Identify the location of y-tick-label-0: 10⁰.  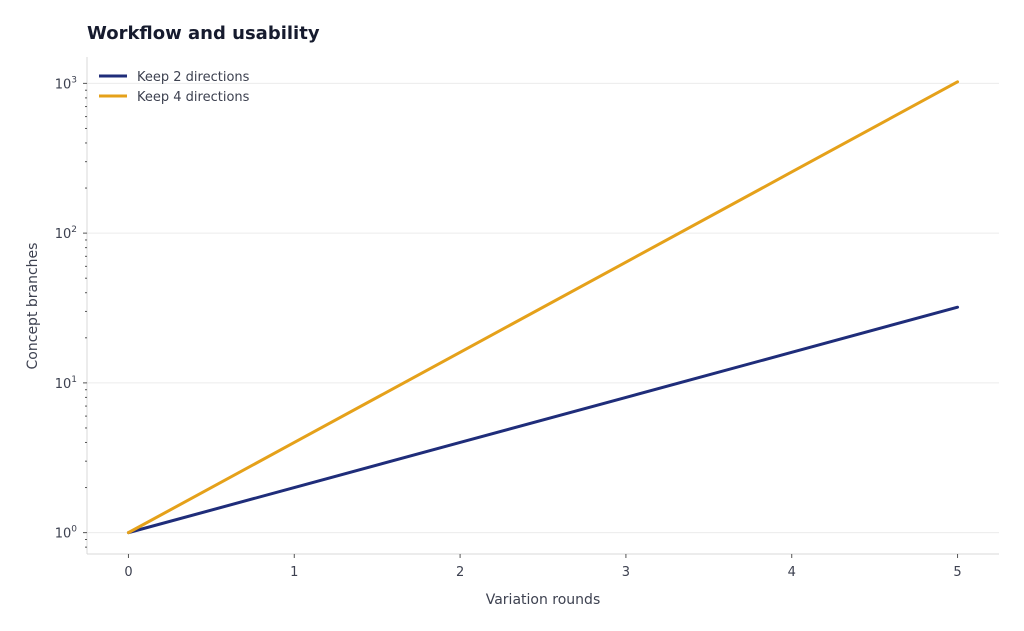
(66, 533).